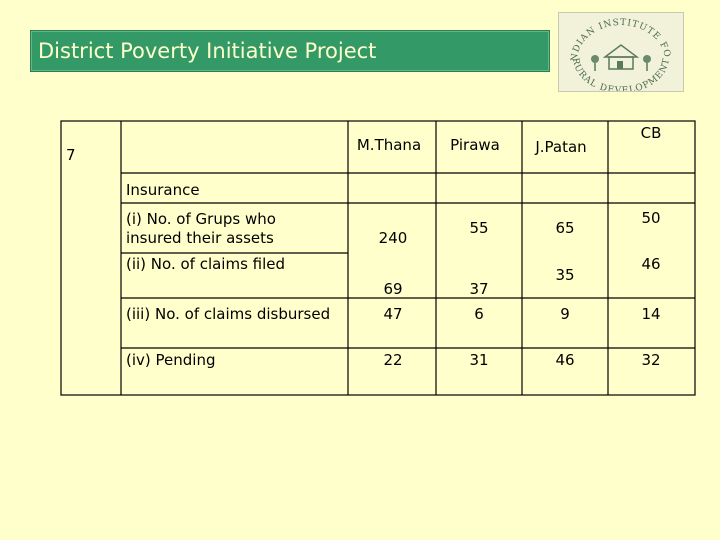 The image size is (720, 540). I want to click on column-header-jpatan: J.Patan, so click(561, 147).